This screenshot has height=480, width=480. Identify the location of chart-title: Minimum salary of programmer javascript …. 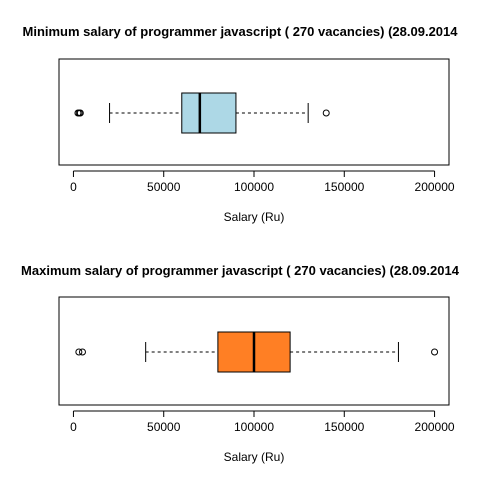
(241, 31).